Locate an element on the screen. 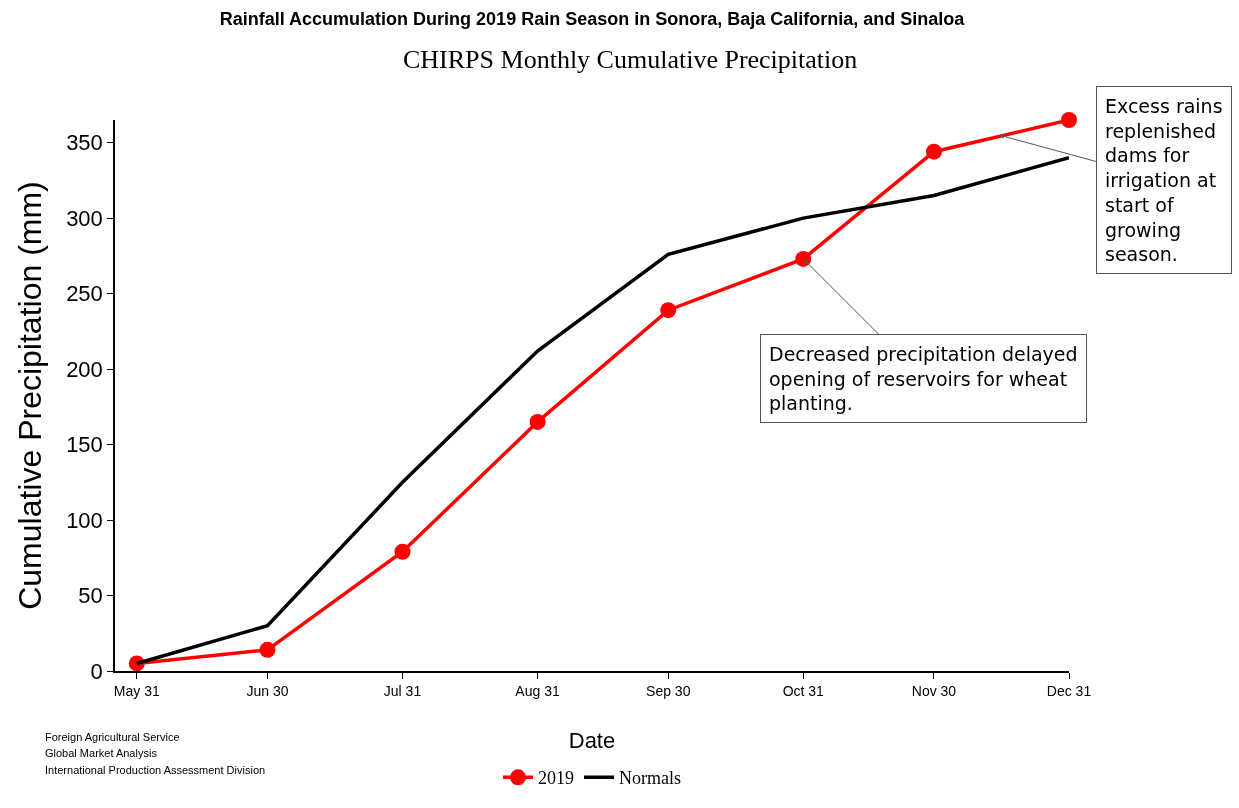 This screenshot has height=808, width=1239. x-tick-label: Oct 31 is located at coordinates (803, 690).